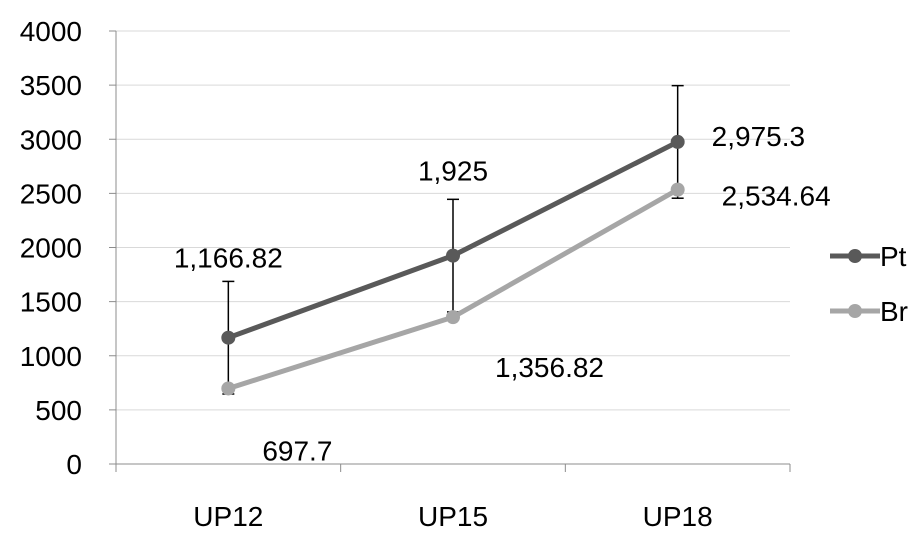 Image resolution: width=920 pixels, height=534 pixels. Describe the element at coordinates (776, 196) in the screenshot. I see `data-label: 2,534.64` at that location.